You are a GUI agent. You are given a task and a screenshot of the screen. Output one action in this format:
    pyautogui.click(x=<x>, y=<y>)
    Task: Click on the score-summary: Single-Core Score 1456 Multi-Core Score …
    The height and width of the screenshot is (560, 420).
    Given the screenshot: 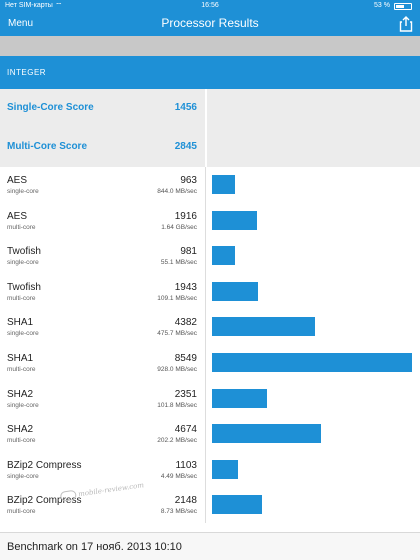 What is the action you would take?
    pyautogui.click(x=210, y=128)
    